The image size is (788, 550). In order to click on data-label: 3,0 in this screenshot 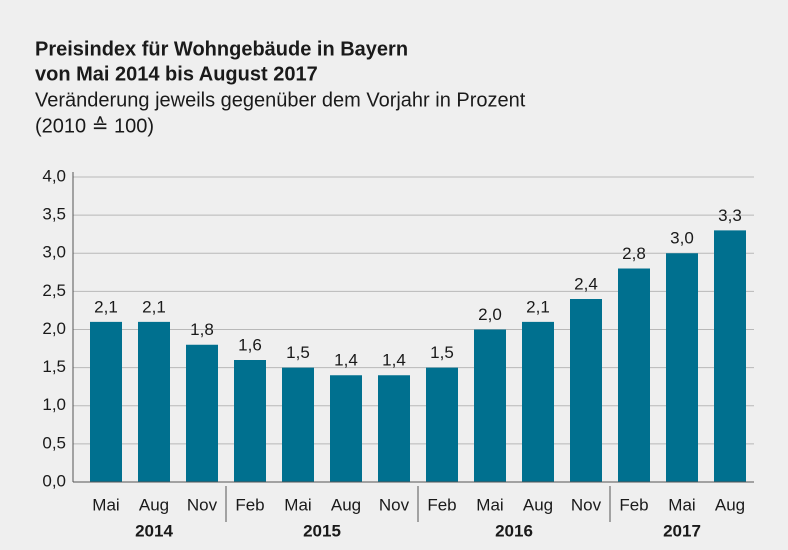, I will do `click(682, 238)`.